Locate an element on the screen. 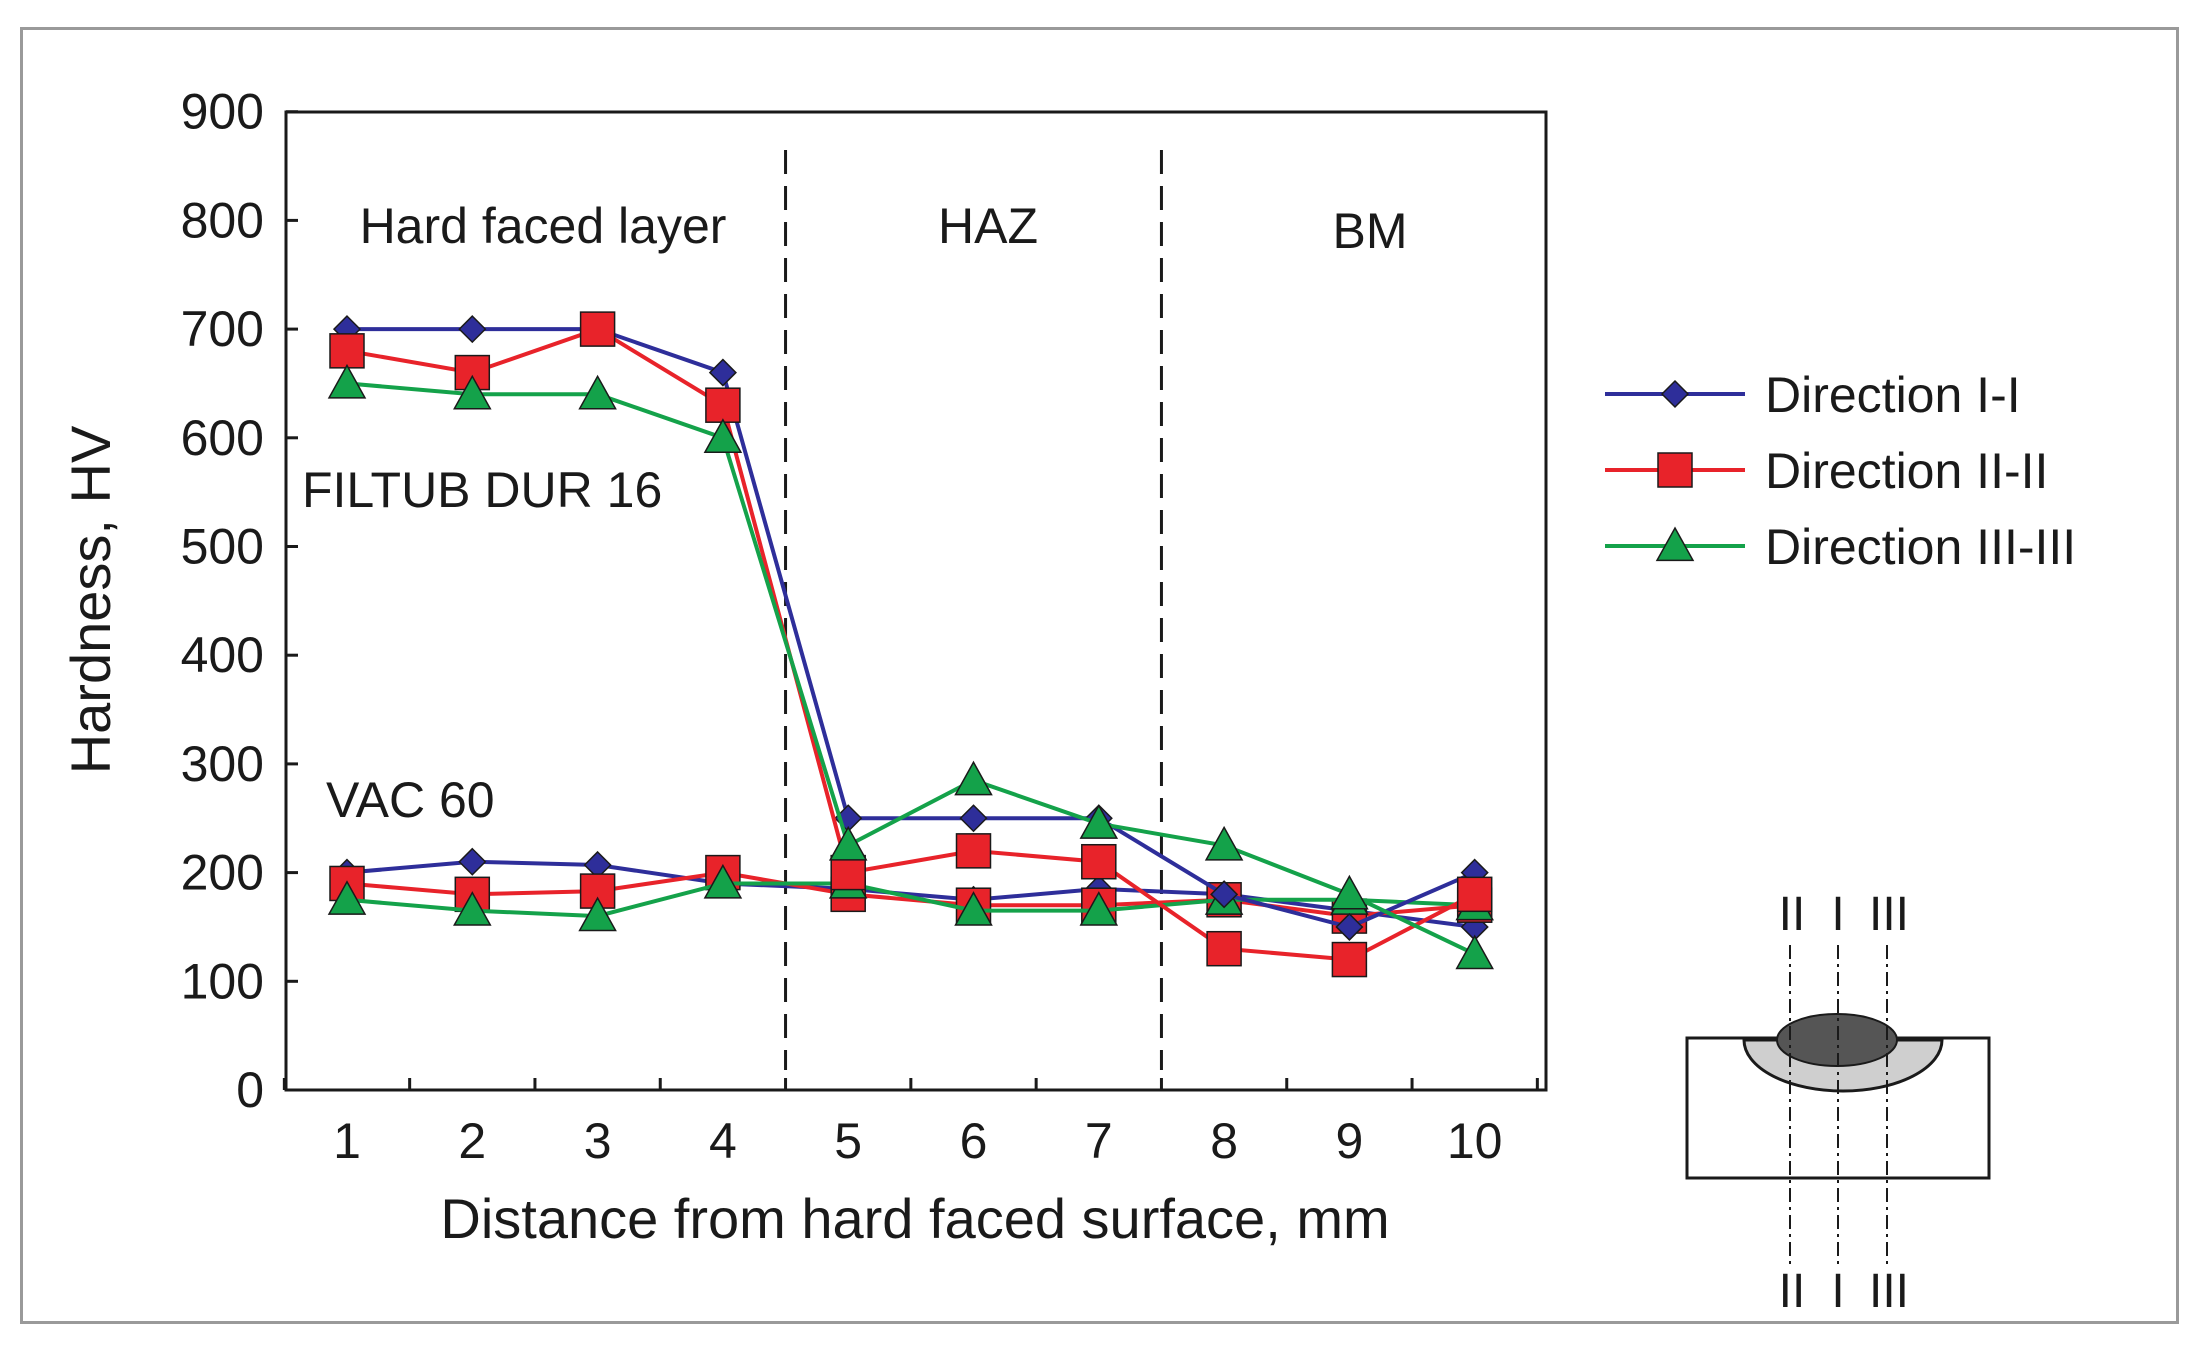  legend-item: Direction II-II is located at coordinates (1826, 471).